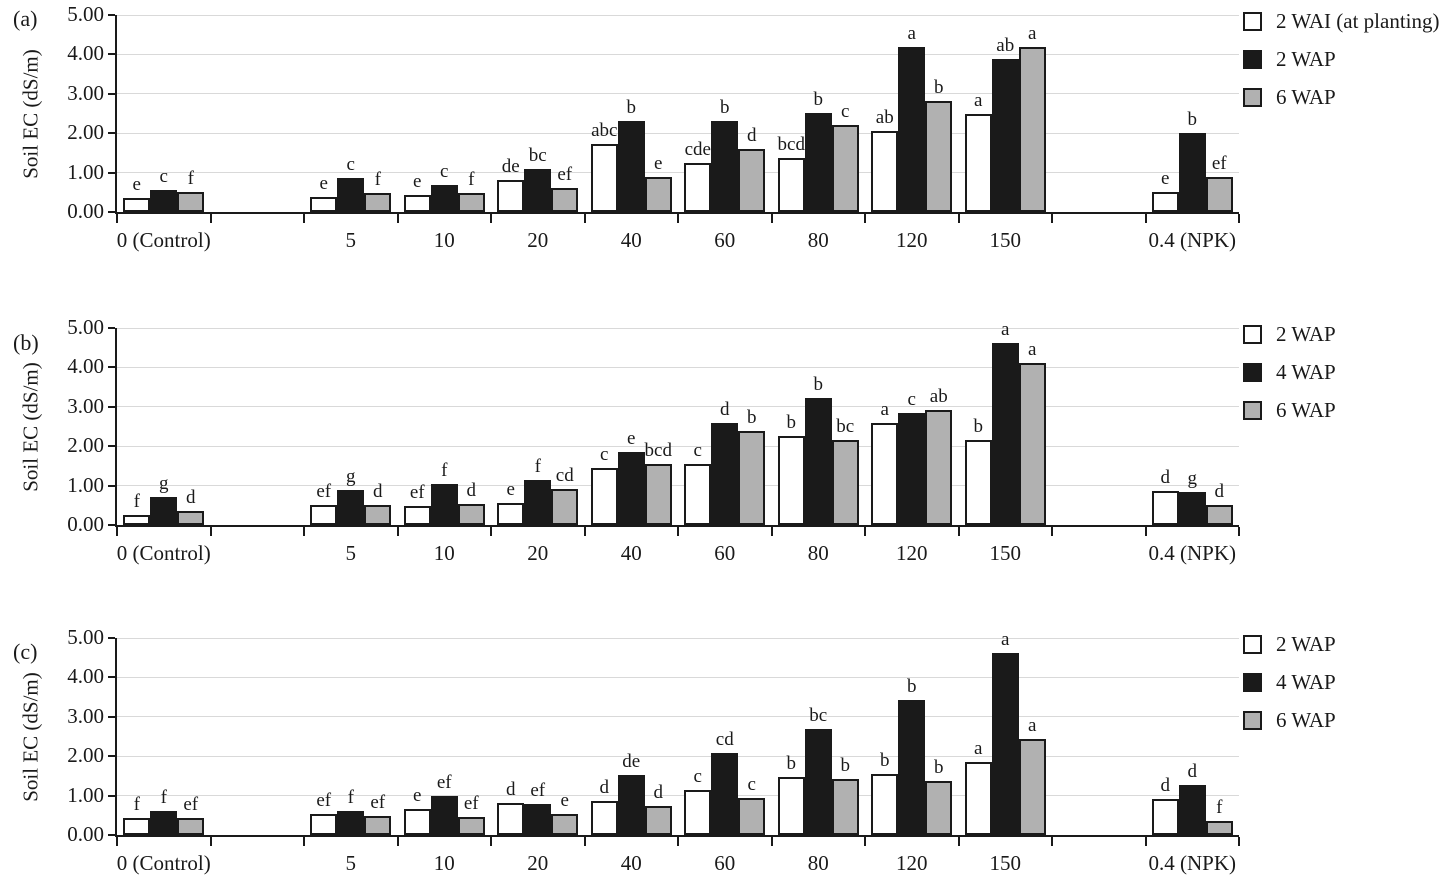 The image size is (1453, 882). I want to click on legend-item: 4 WAP, so click(1348, 372).